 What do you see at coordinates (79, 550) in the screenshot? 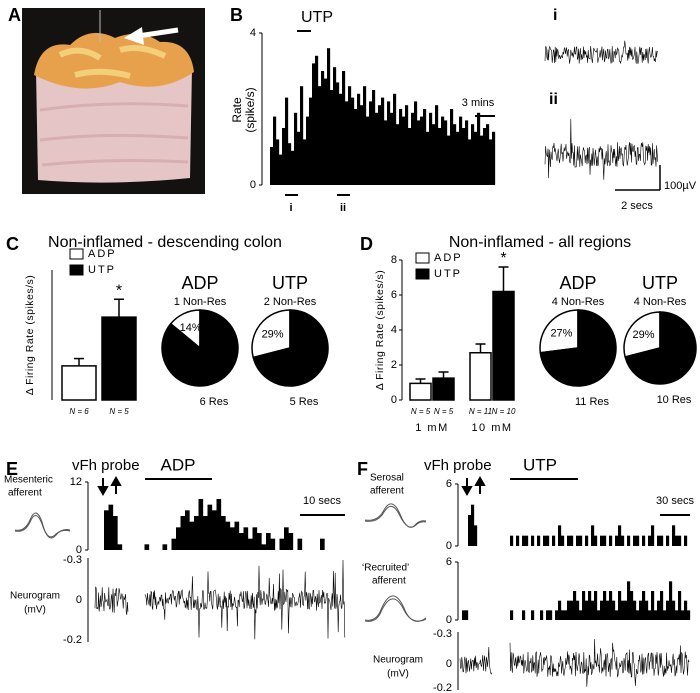
I see `y-tick-label: 0` at bounding box center [79, 550].